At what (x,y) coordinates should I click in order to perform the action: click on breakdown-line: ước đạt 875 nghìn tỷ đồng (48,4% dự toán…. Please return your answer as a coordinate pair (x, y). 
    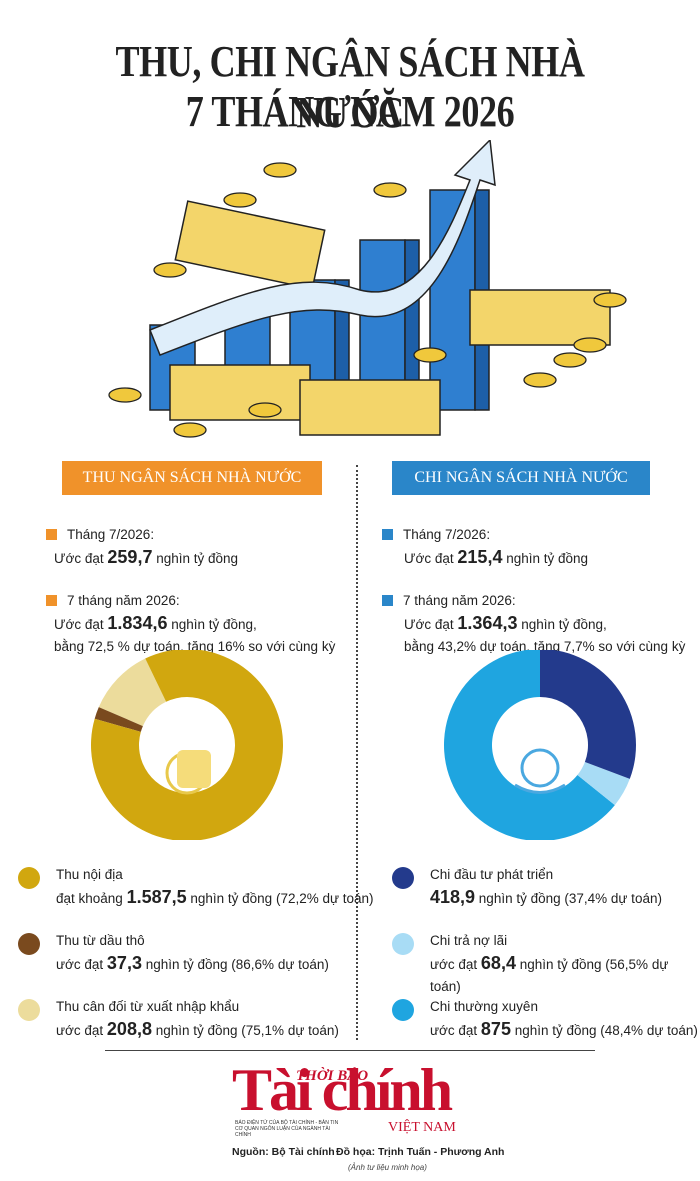
    Looking at the image, I should click on (564, 1030).